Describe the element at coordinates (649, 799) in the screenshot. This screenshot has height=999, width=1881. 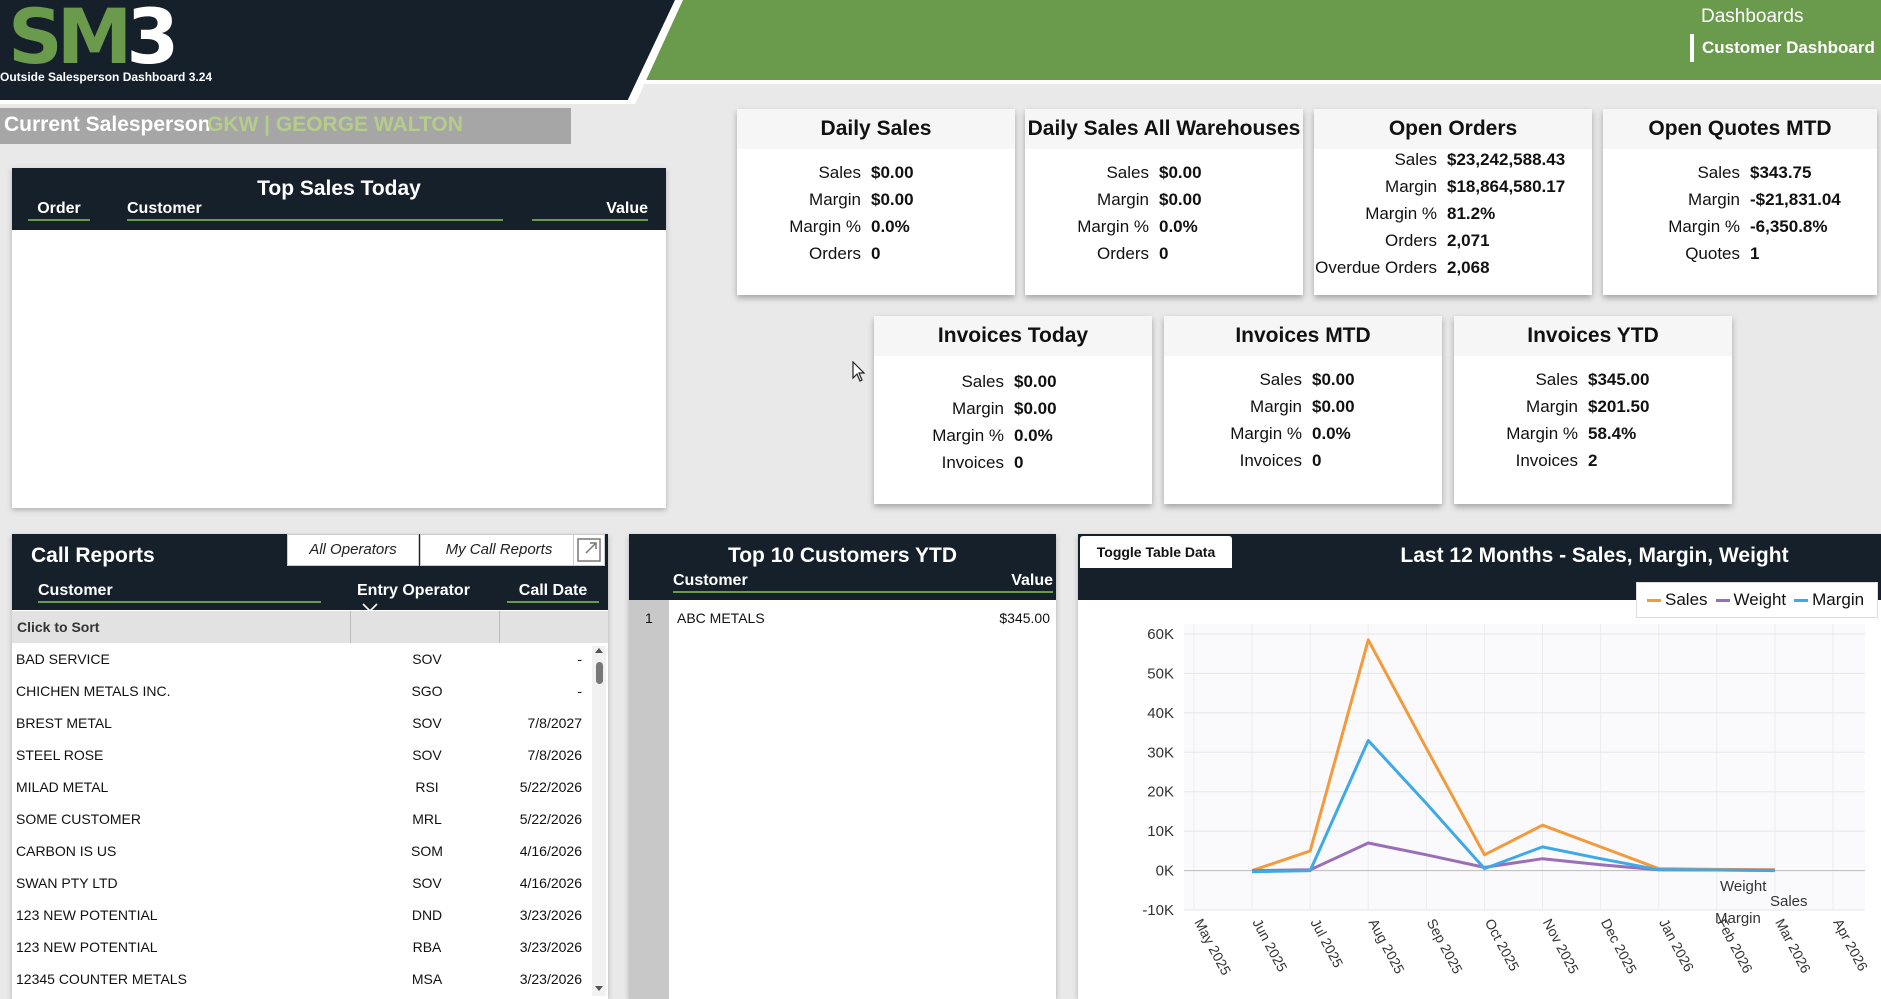
I see `rank-column` at that location.